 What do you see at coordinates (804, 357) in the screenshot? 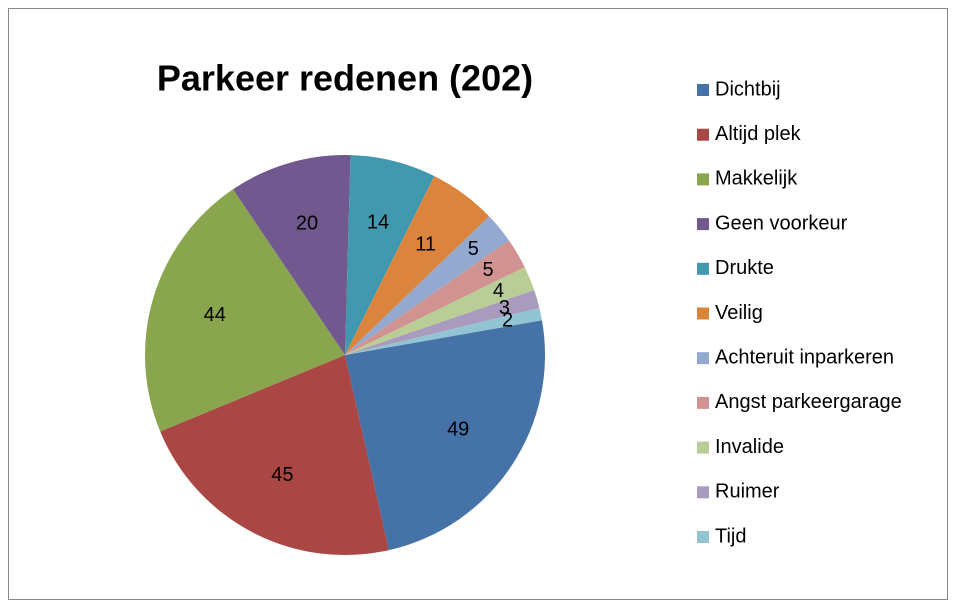
I see `legend-label: Achteruit inparkeren` at bounding box center [804, 357].